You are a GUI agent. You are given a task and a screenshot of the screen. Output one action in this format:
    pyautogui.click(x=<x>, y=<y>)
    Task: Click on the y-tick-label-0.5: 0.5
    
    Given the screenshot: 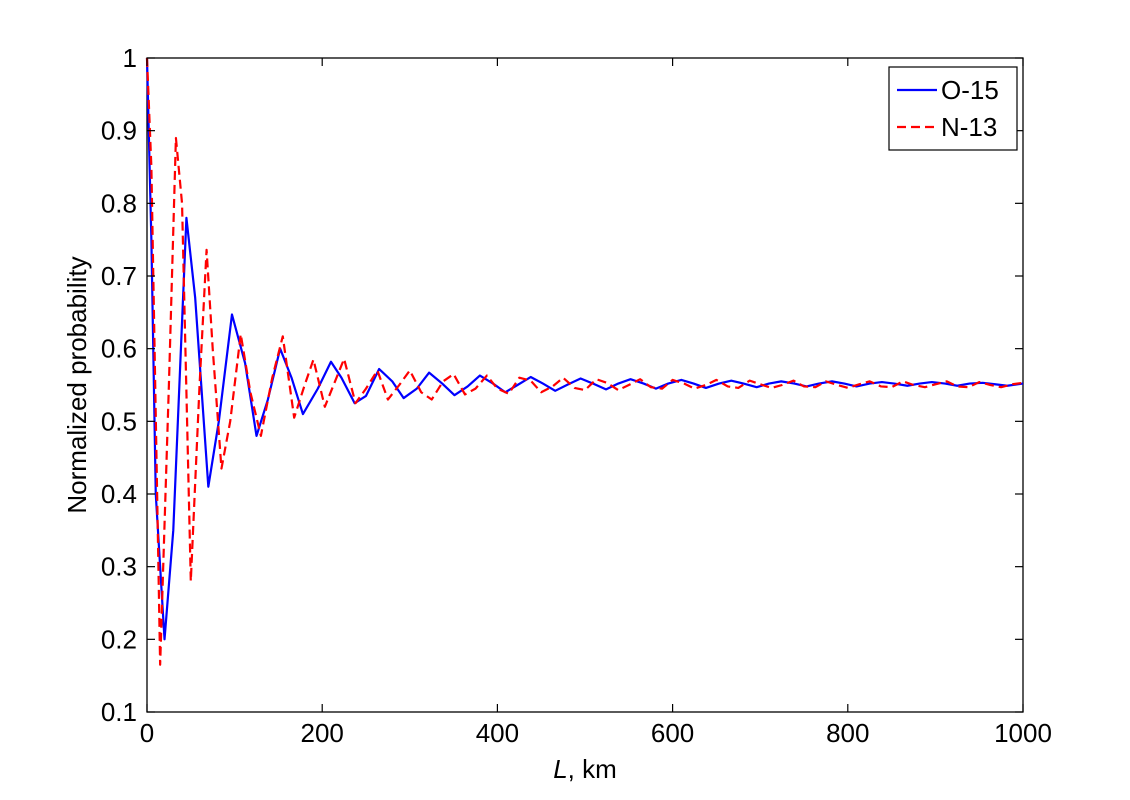 What is the action you would take?
    pyautogui.click(x=119, y=421)
    